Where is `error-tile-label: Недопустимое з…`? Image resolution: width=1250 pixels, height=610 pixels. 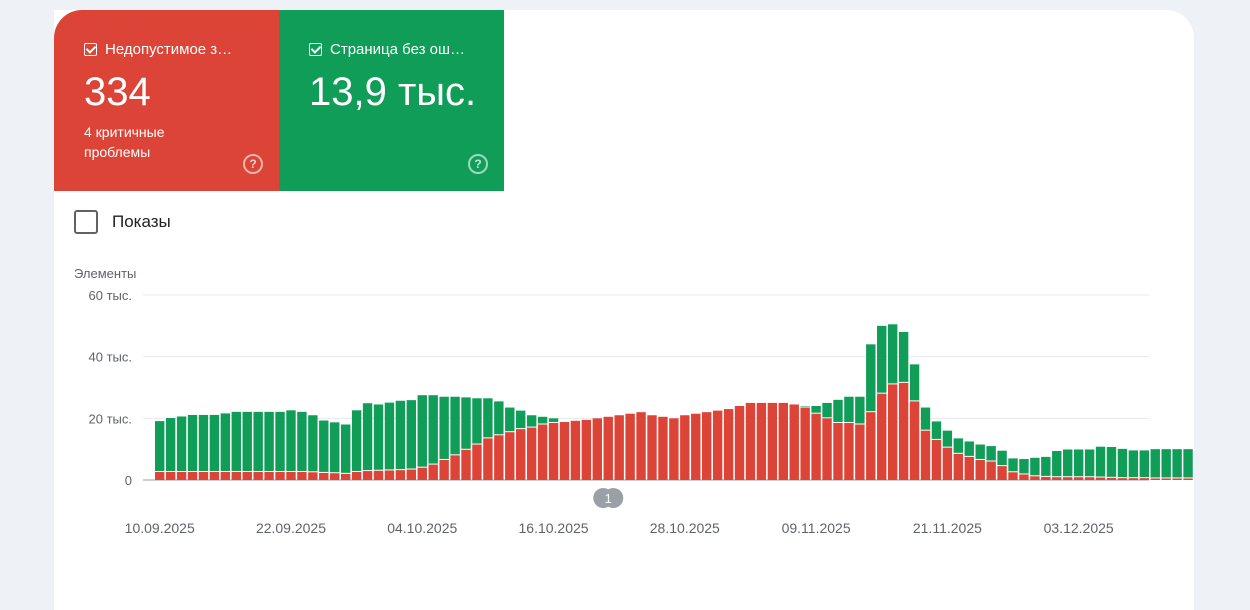 error-tile-label: Недопустимое з… is located at coordinates (169, 49).